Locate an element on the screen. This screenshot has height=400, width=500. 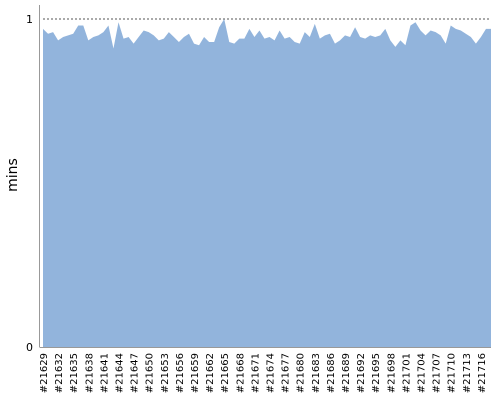
x-tick-label: #21713 is located at coordinates (467, 373).